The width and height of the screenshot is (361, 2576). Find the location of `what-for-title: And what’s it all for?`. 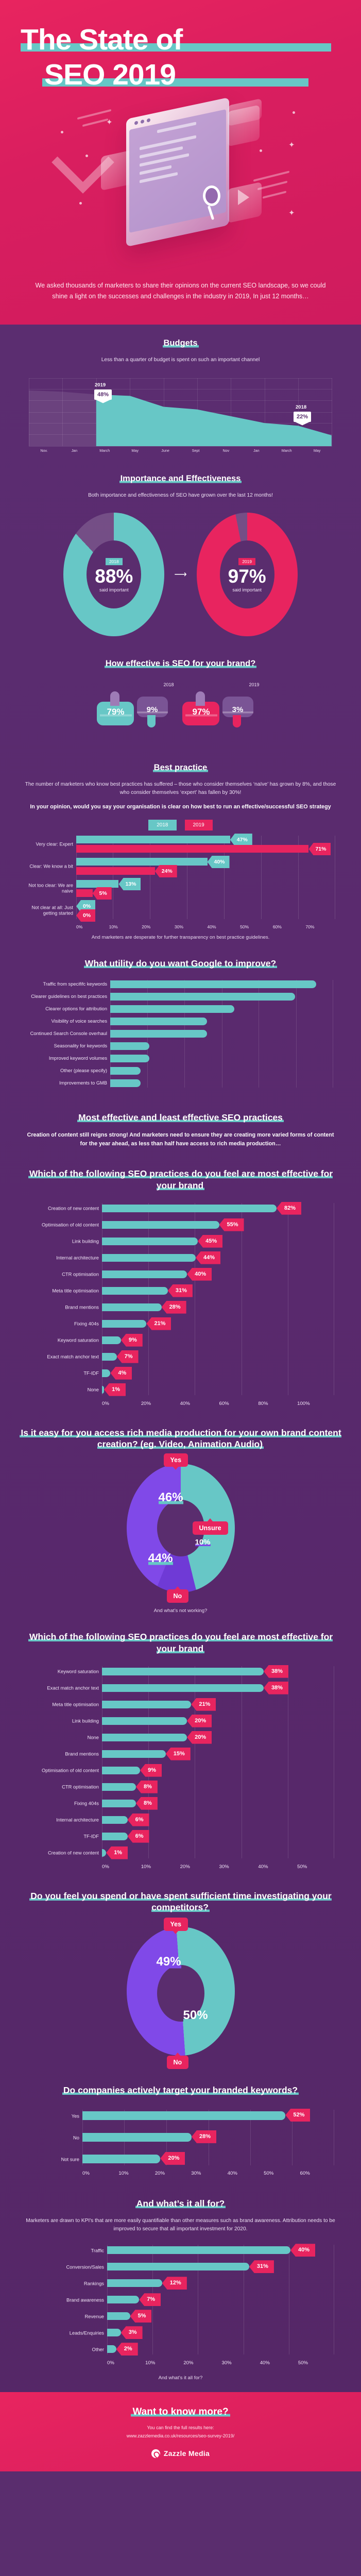

what-for-title: And what’s it all for? is located at coordinates (180, 2204).